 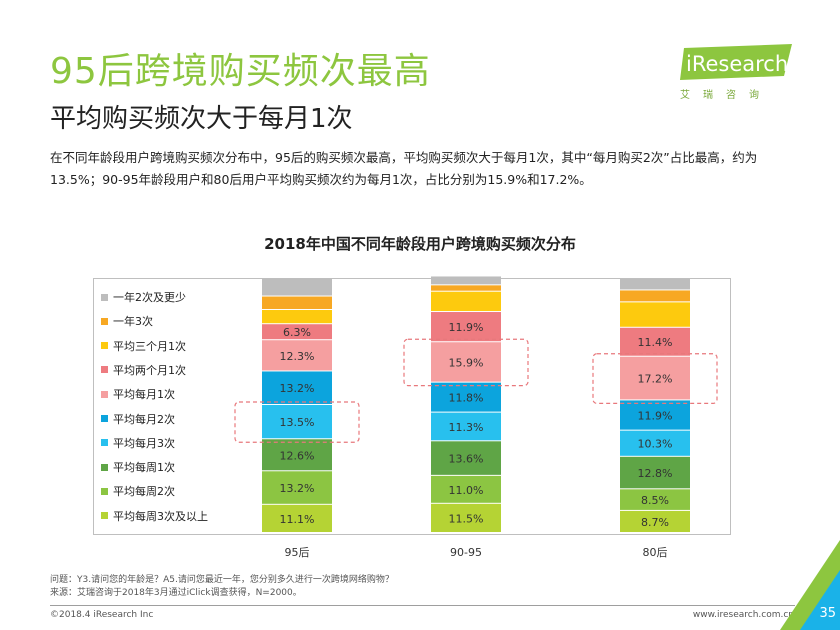 What do you see at coordinates (144, 492) in the screenshot?
I see `legend-label: 平均每周2次` at bounding box center [144, 492].